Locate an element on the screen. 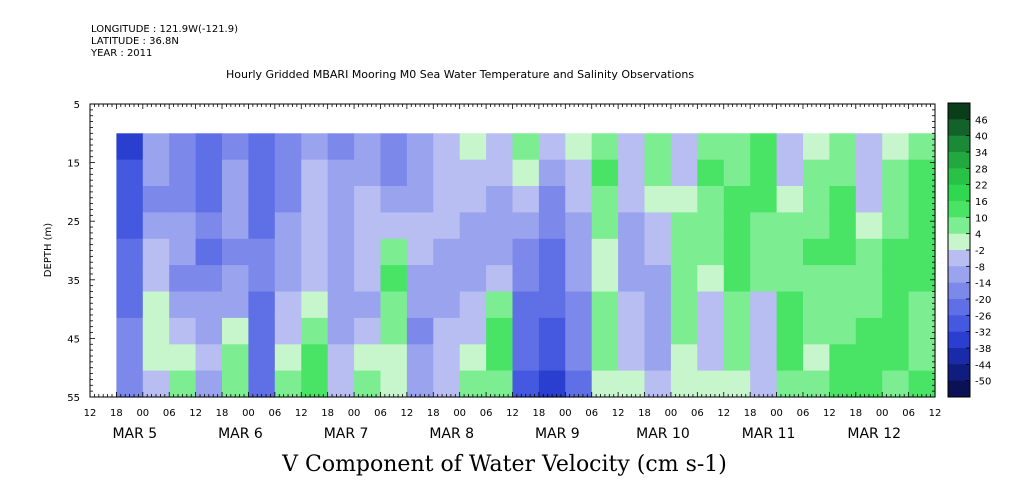  y-tick-label: 15 is located at coordinates (73, 164).